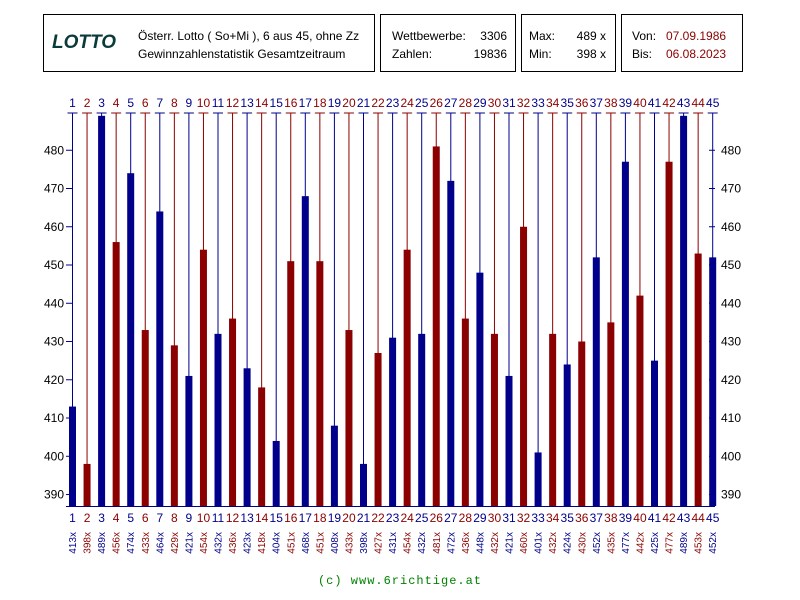 The height and width of the screenshot is (600, 800). Describe the element at coordinates (242, 54) in the screenshot. I see `subtitle-line-2: Gewinnzahlenstatistik Gesamtzeitraum` at that location.